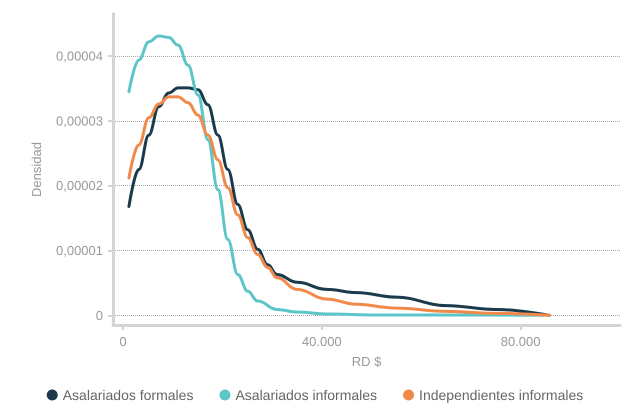 This screenshot has width=630, height=415. What do you see at coordinates (79, 120) in the screenshot?
I see `y-tick-label: 0,00003` at bounding box center [79, 120].